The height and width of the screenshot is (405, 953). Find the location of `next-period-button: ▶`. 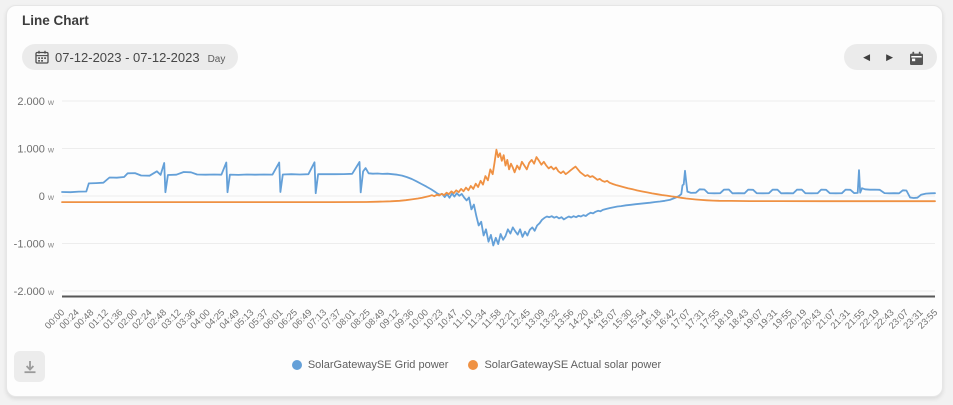

next-period-button: ▶ is located at coordinates (889, 57).